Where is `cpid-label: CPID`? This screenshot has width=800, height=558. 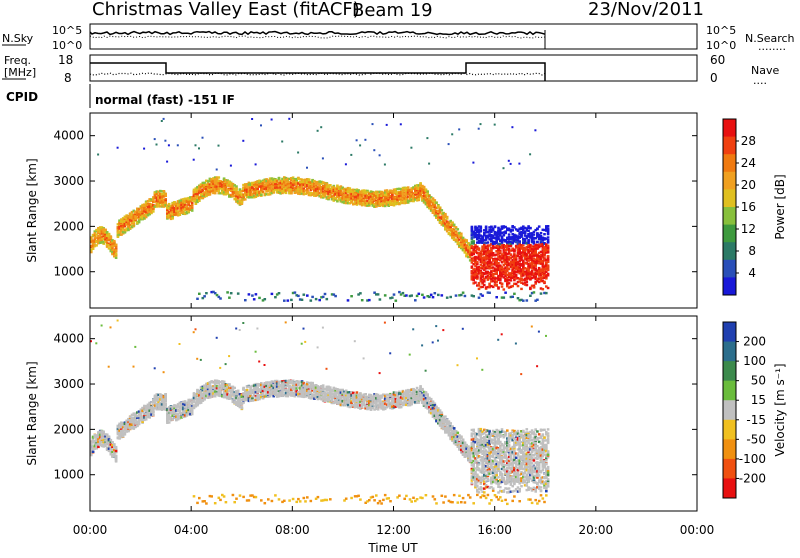
cpid-label: CPID is located at coordinates (22, 97).